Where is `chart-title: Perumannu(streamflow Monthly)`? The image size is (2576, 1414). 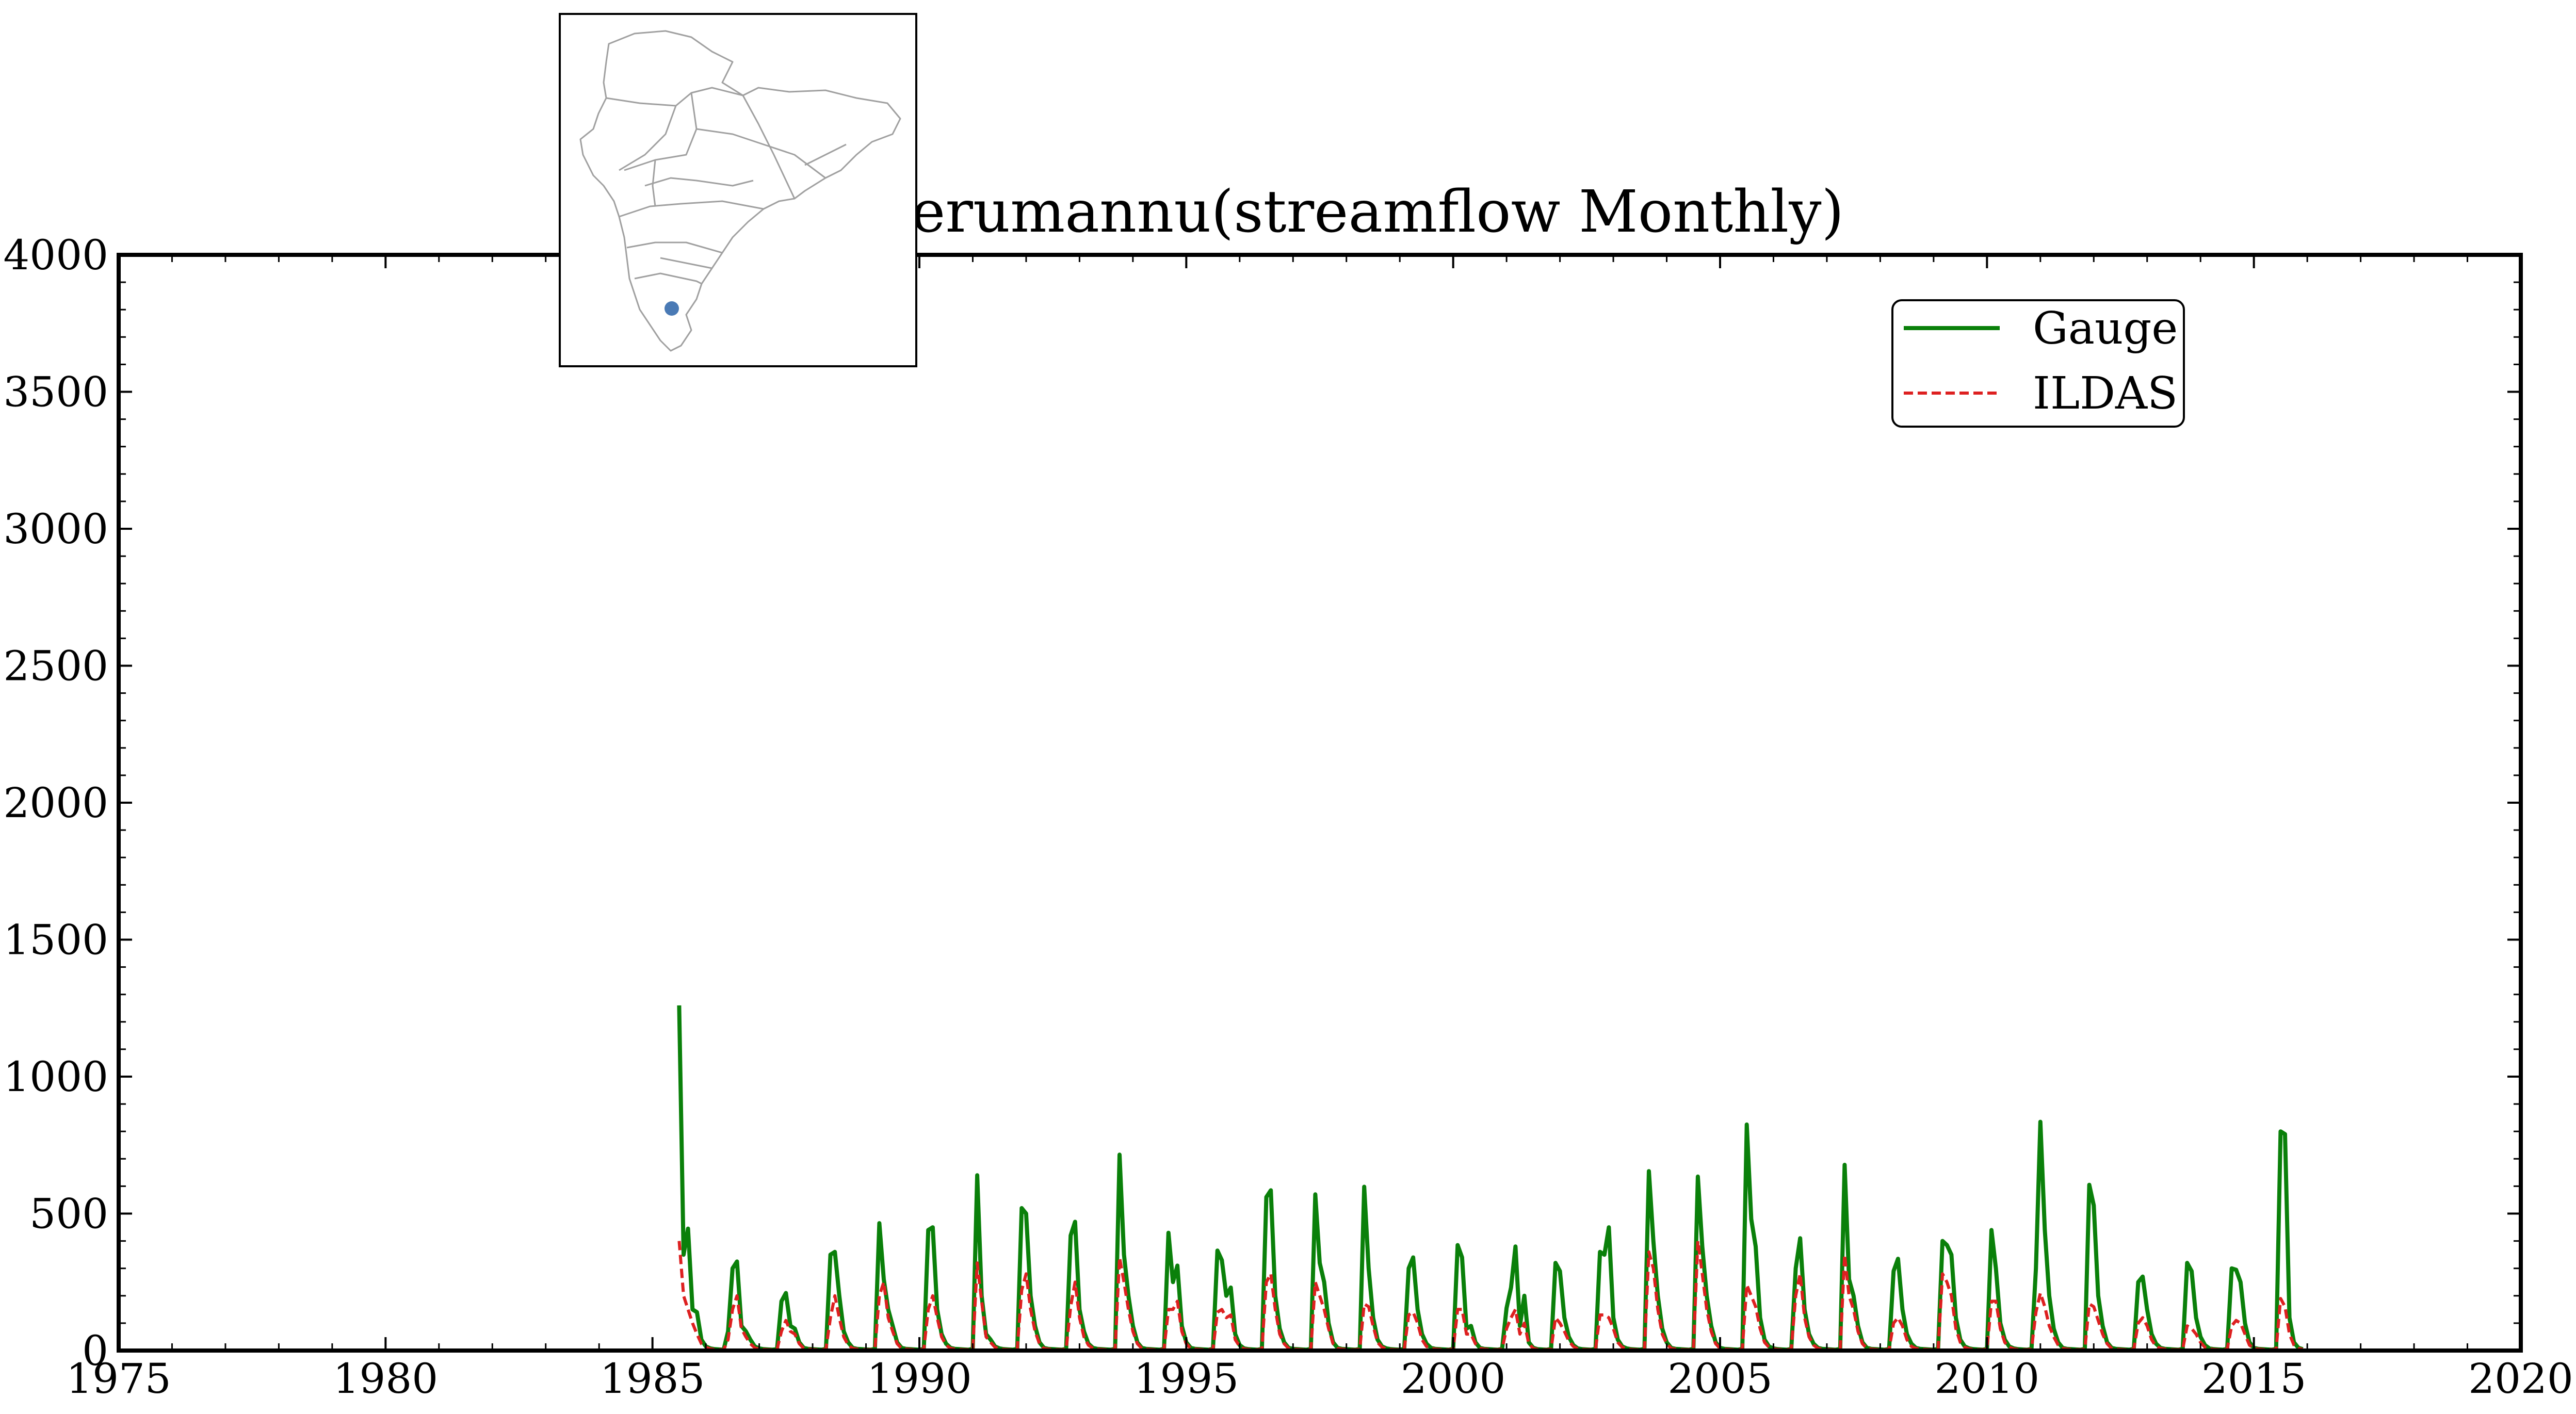 chart-title: Perumannu(streamflow Monthly) is located at coordinates (1359, 212).